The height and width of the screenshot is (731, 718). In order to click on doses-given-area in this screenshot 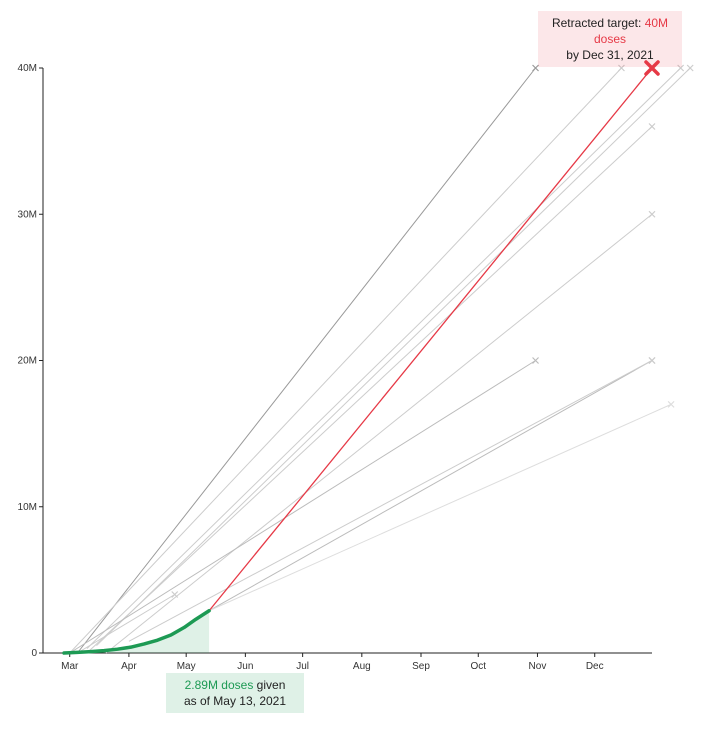, I will do `click(137, 631)`.